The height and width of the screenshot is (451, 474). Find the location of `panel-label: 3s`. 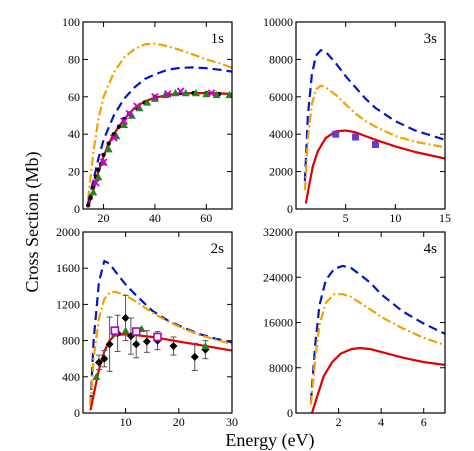

panel-label: 3s is located at coordinates (431, 39).